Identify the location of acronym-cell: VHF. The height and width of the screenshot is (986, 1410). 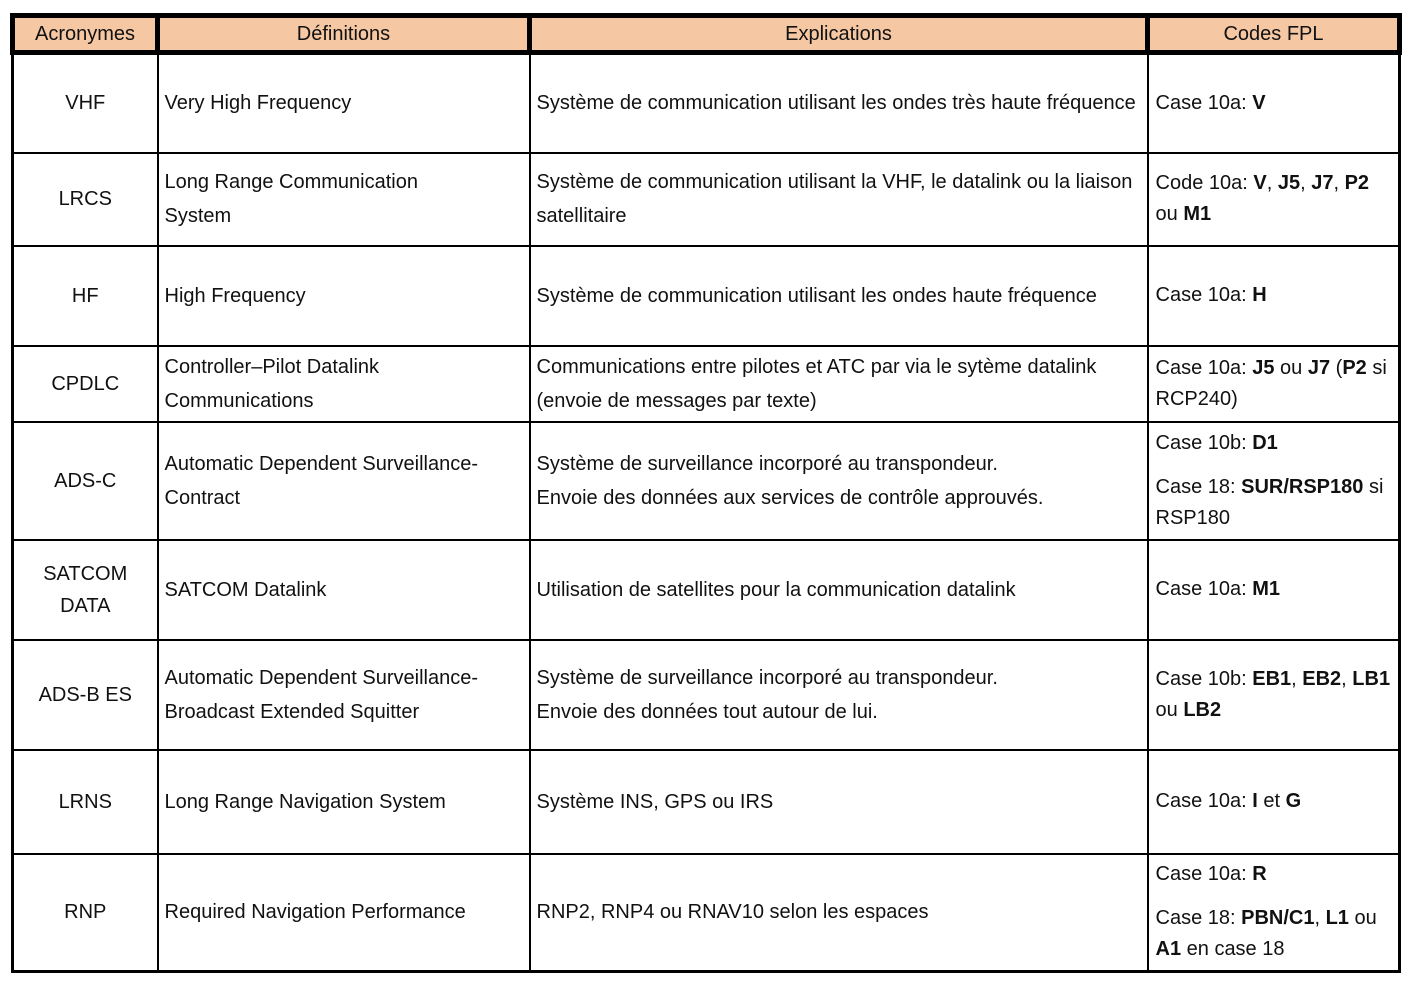
(85, 102).